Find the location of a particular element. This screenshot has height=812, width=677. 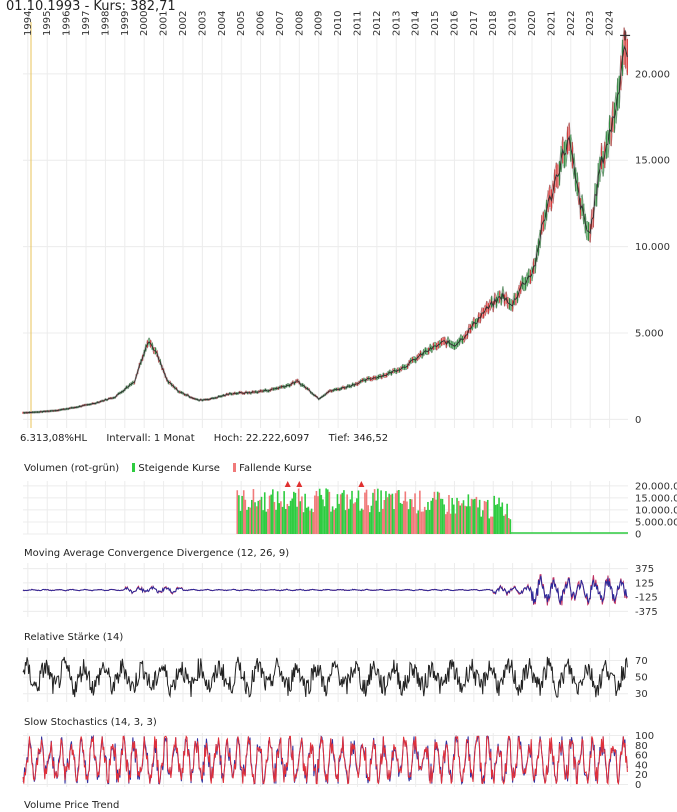

stoch-ytick: 60 is located at coordinates (641, 756).